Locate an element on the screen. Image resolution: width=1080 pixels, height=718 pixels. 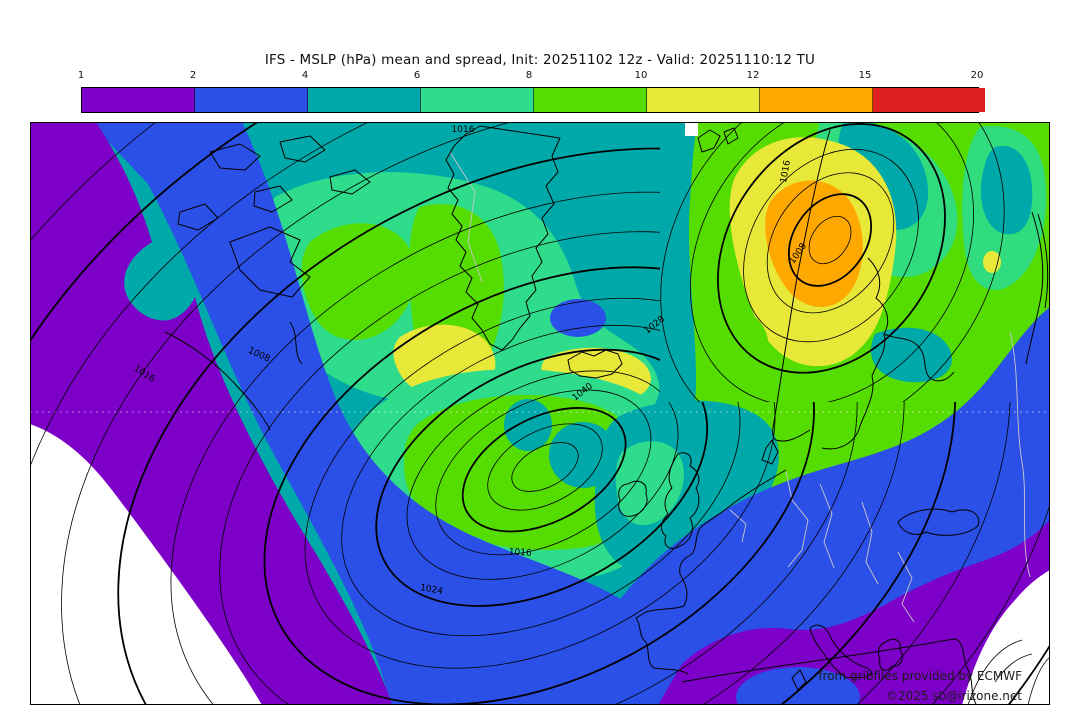
coast-canada-islands is located at coordinates (274, 216).